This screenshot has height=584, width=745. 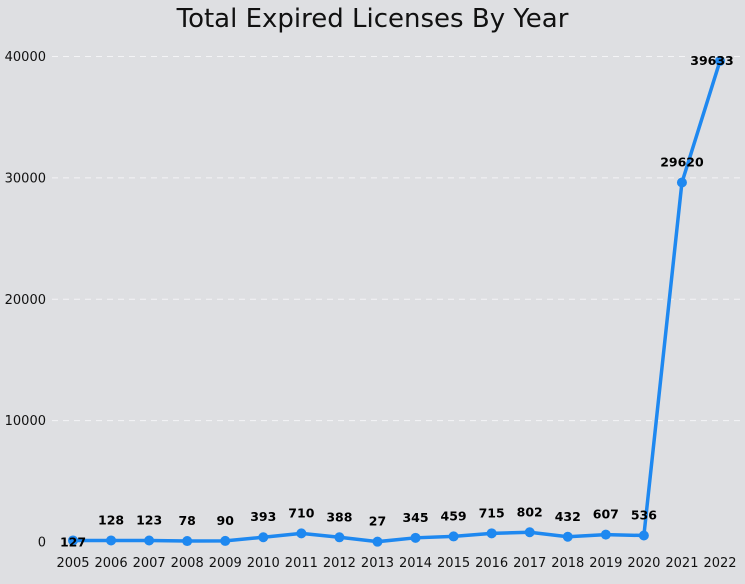 I want to click on x-tick-label: 2019, so click(x=605, y=563).